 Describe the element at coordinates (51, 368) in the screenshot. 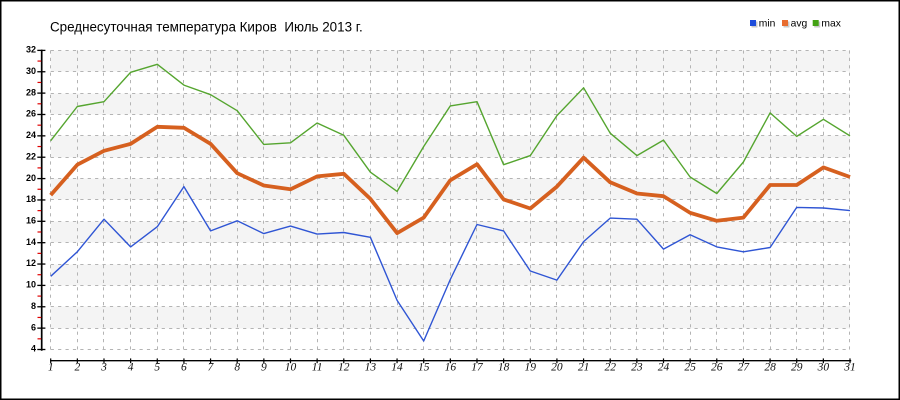

I see `svg-text: 1` at that location.